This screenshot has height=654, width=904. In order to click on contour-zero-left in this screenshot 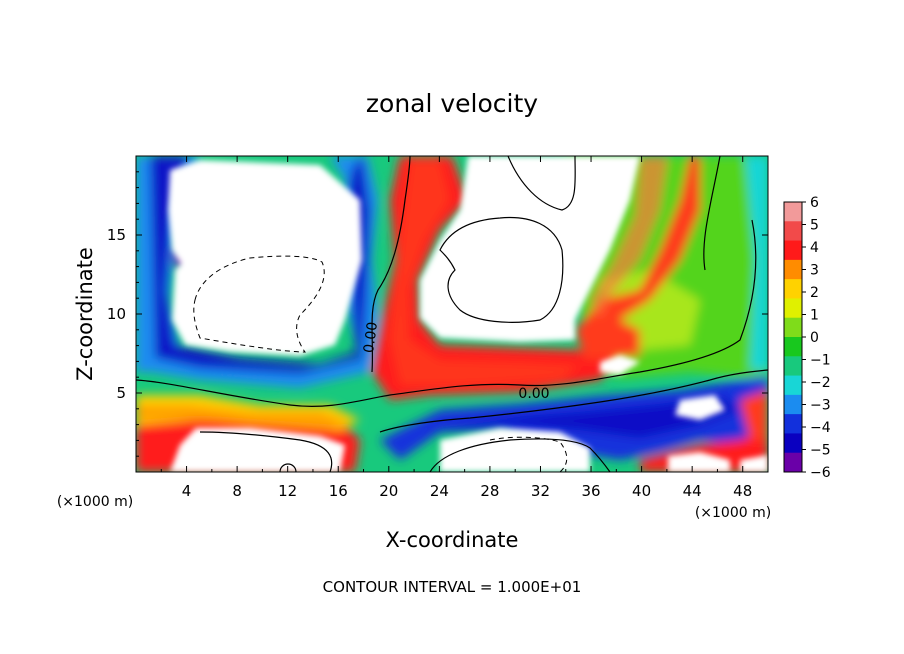, I will do `click(391, 264)`.